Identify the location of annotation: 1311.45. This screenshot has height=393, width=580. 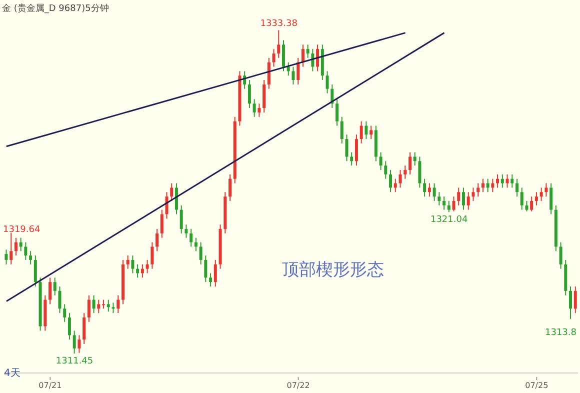
(75, 361).